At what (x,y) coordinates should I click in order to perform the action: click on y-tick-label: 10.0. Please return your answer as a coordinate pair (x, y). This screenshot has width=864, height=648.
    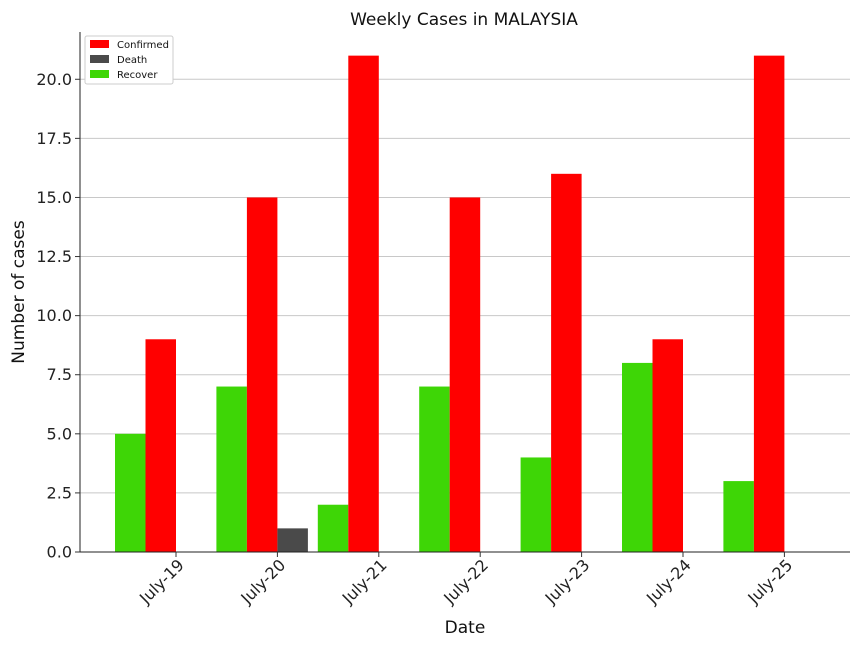
    Looking at the image, I should click on (54, 315).